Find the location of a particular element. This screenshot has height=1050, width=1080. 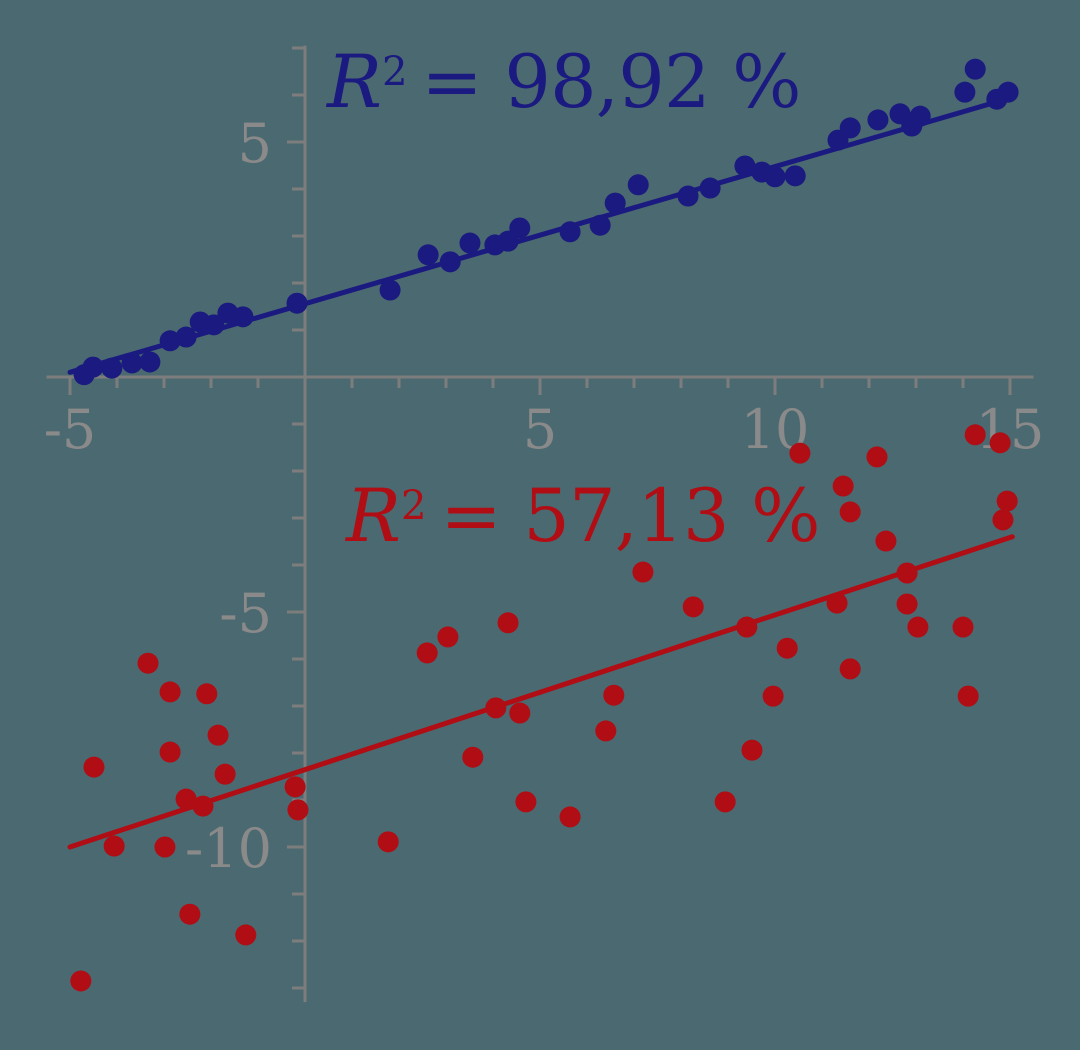

r2-value: = 57,13 % is located at coordinates (630, 516).